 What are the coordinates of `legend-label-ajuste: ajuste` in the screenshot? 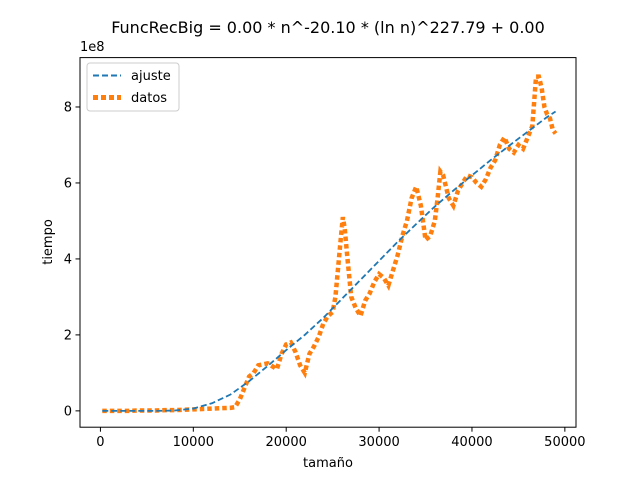 It's located at (151, 76).